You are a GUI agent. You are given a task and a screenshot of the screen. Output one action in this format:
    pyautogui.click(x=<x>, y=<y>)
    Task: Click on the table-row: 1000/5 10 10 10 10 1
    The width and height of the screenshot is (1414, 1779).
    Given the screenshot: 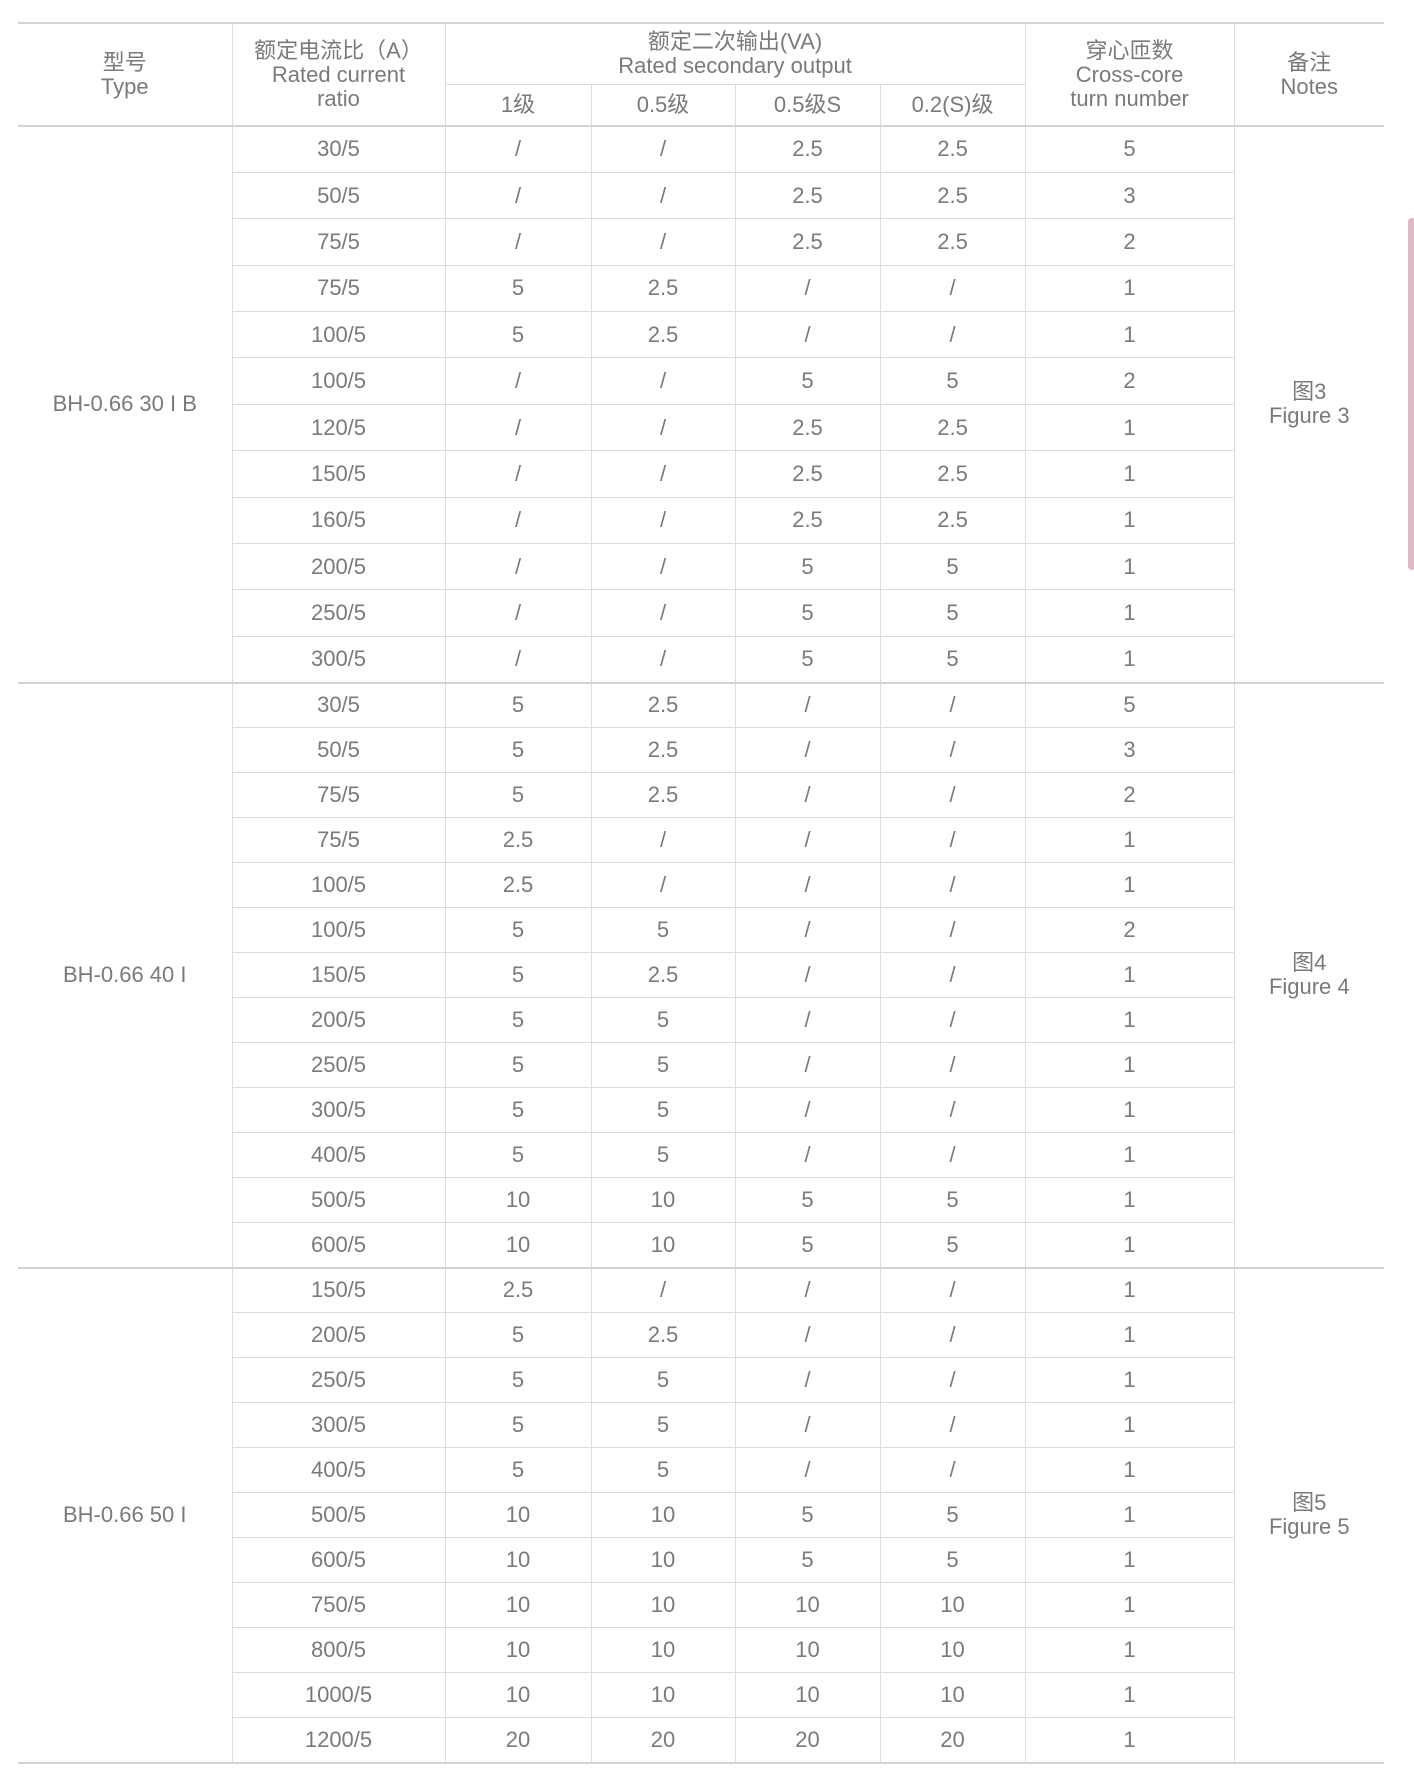 What is the action you would take?
    pyautogui.click(x=701, y=1695)
    